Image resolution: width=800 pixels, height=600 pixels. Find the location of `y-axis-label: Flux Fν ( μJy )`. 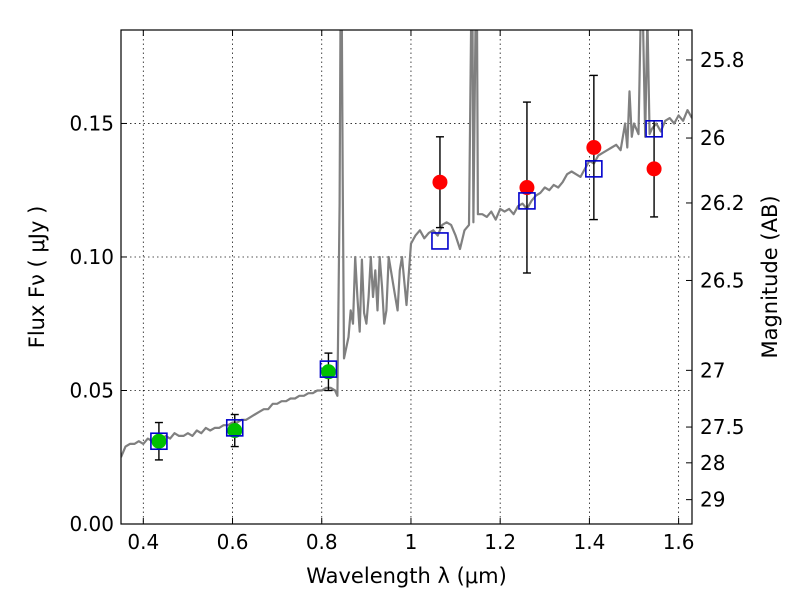

y-axis-label: Flux Fν ( μJy ) is located at coordinates (37, 277).